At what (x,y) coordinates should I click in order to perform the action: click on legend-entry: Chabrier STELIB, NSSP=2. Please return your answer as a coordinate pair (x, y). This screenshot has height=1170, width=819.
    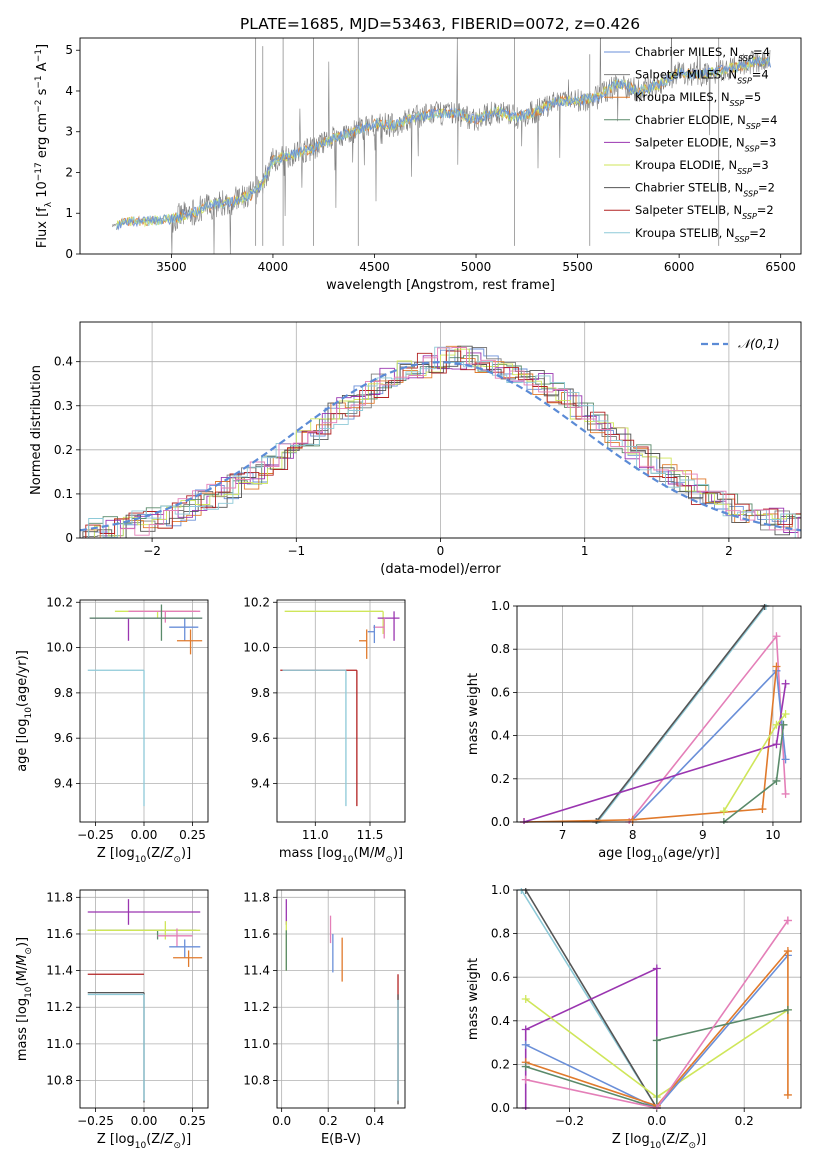
    Looking at the image, I should click on (705, 190).